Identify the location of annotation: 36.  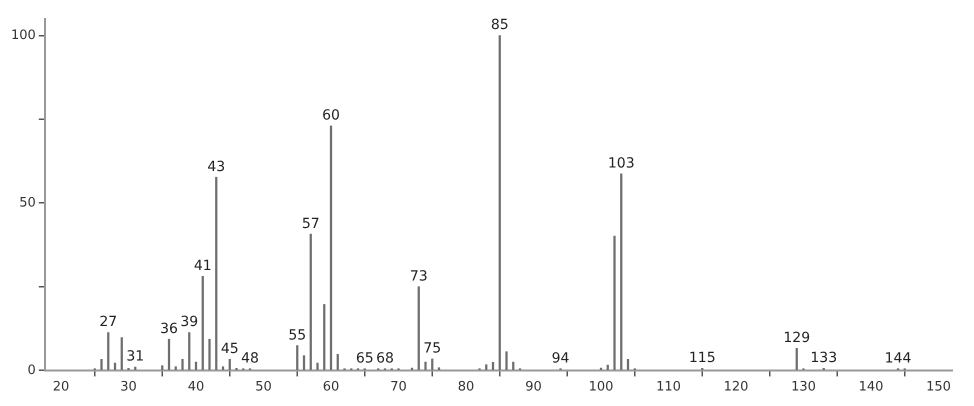
(169, 328).